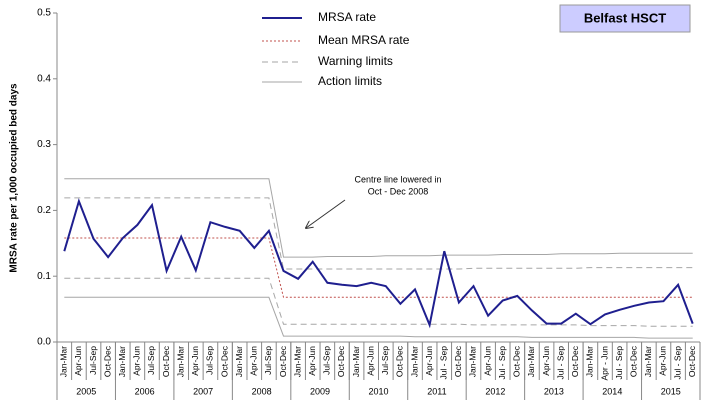 Image resolution: width=703 pixels, height=406 pixels. What do you see at coordinates (44, 78) in the screenshot?
I see `y-tick-label: 0.4` at bounding box center [44, 78].